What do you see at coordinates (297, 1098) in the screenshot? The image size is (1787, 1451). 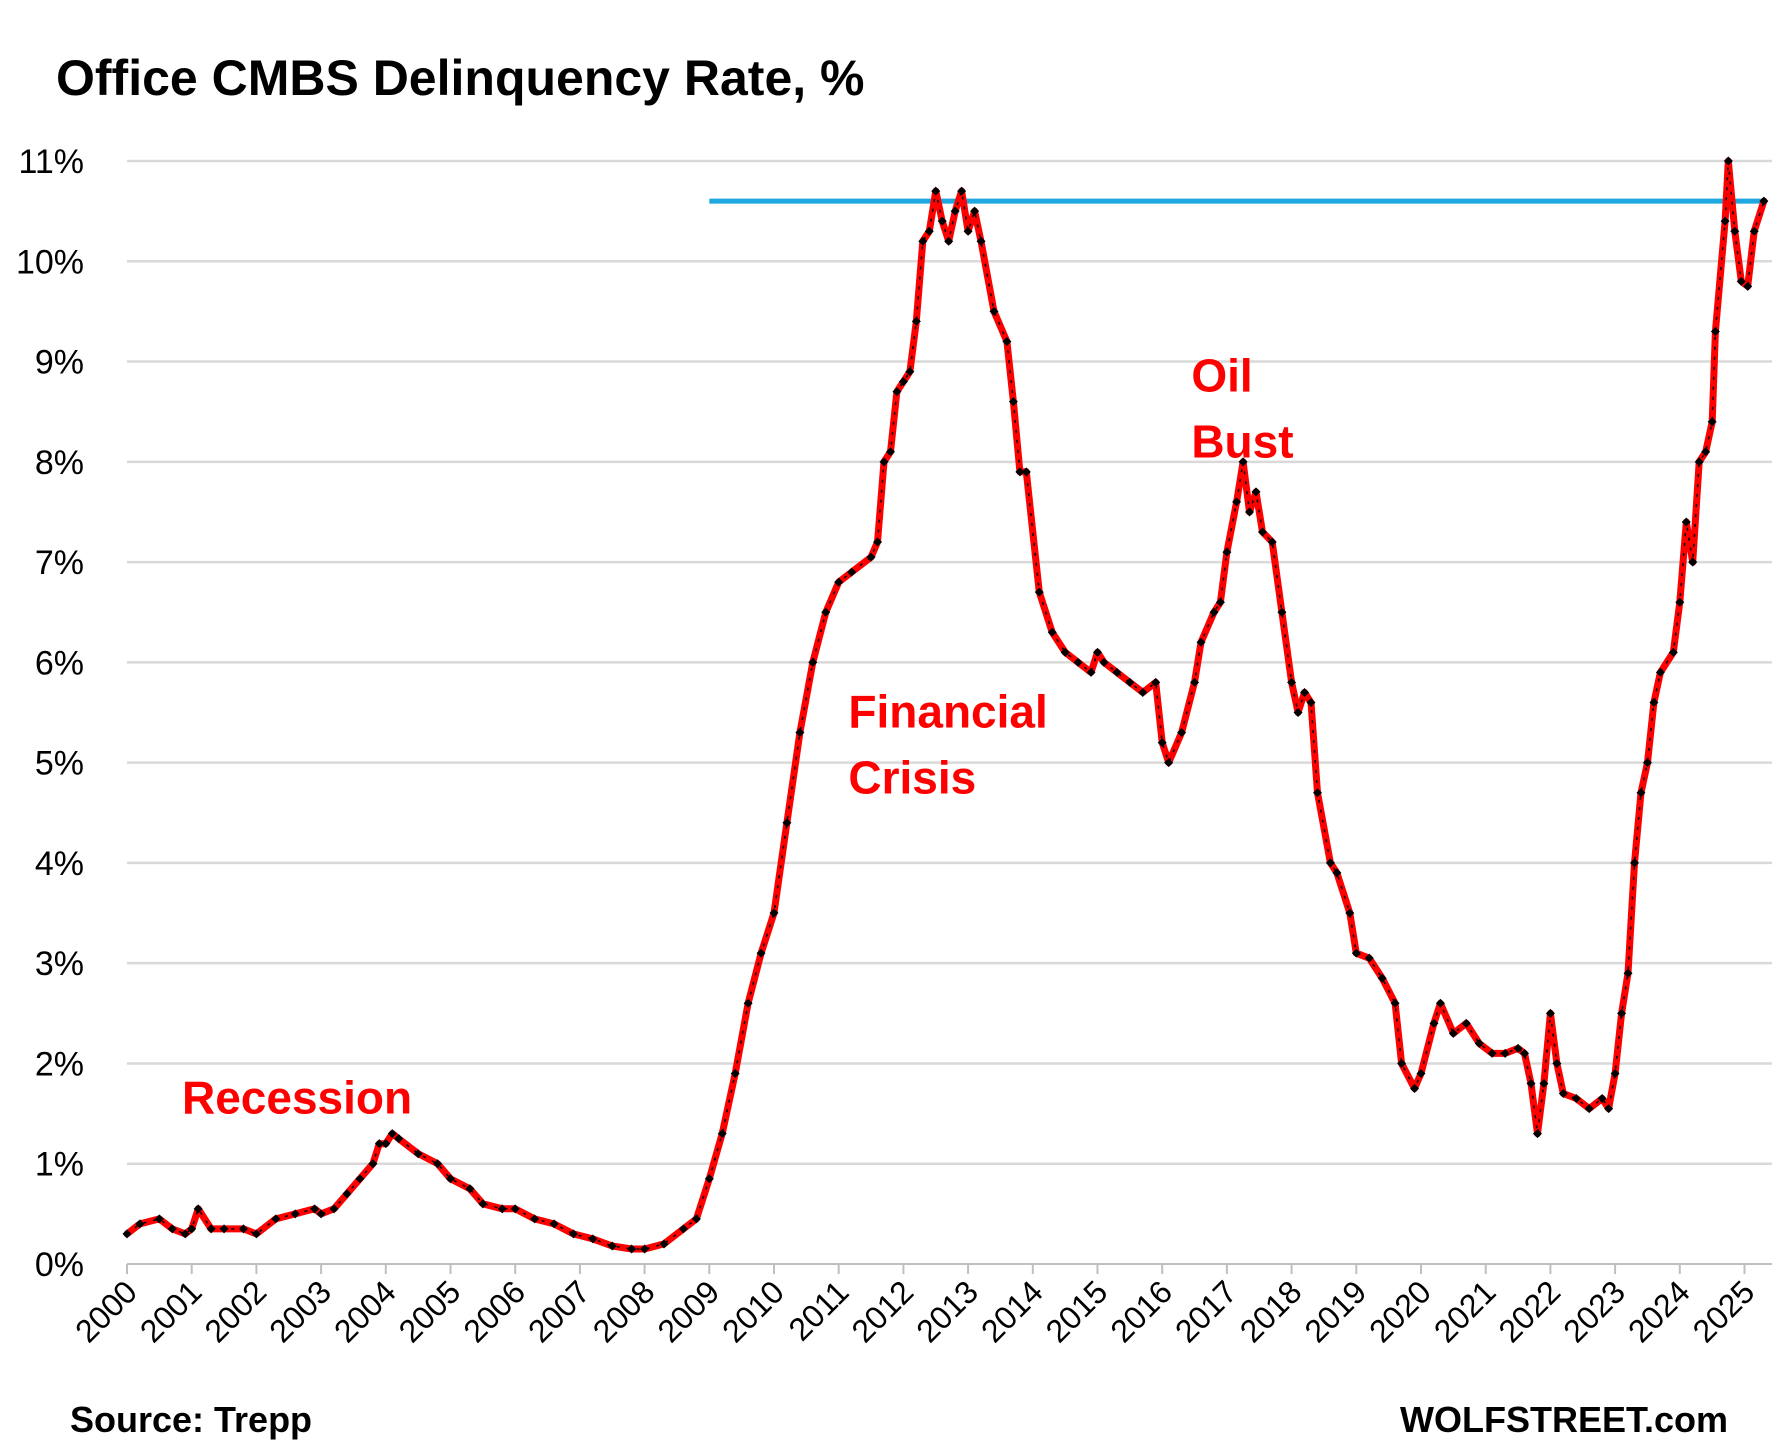 I see `annotation: Recession` at bounding box center [297, 1098].